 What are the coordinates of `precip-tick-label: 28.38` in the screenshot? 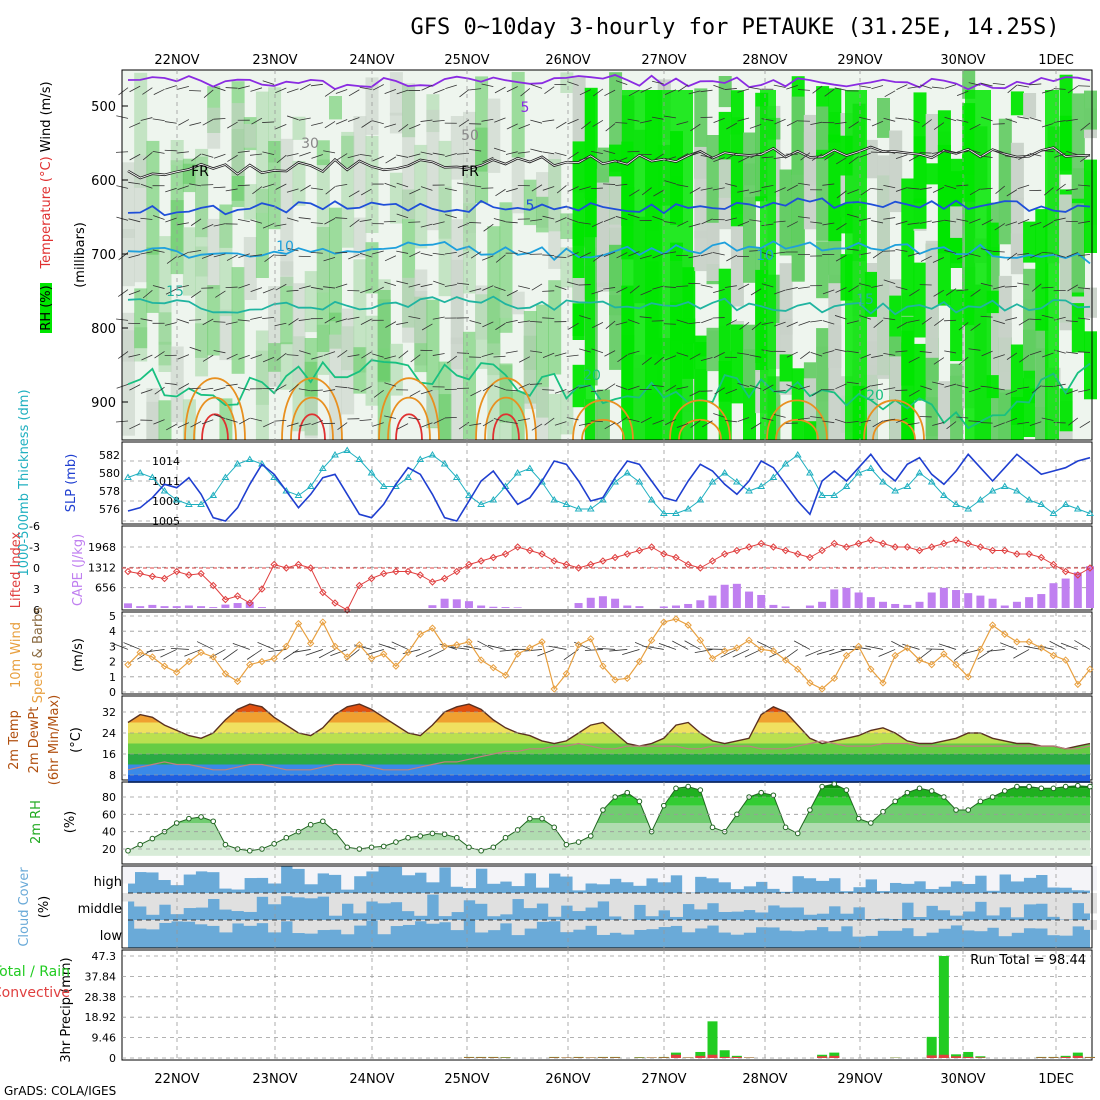 It's located at (101, 997).